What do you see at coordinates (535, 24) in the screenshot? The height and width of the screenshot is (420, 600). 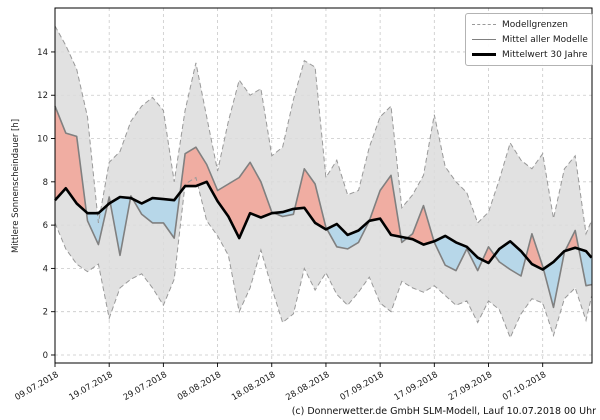 I see `legend-label: Modellgrenzen` at bounding box center [535, 24].